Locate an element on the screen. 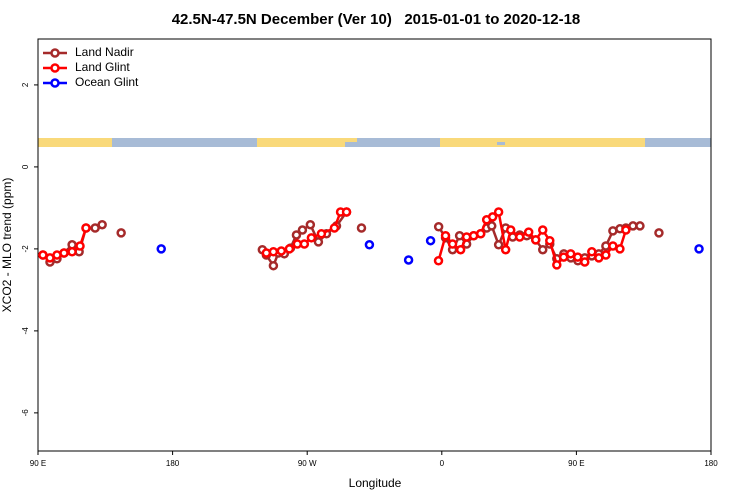  y-tick-label: -4 is located at coordinates (25, 331).